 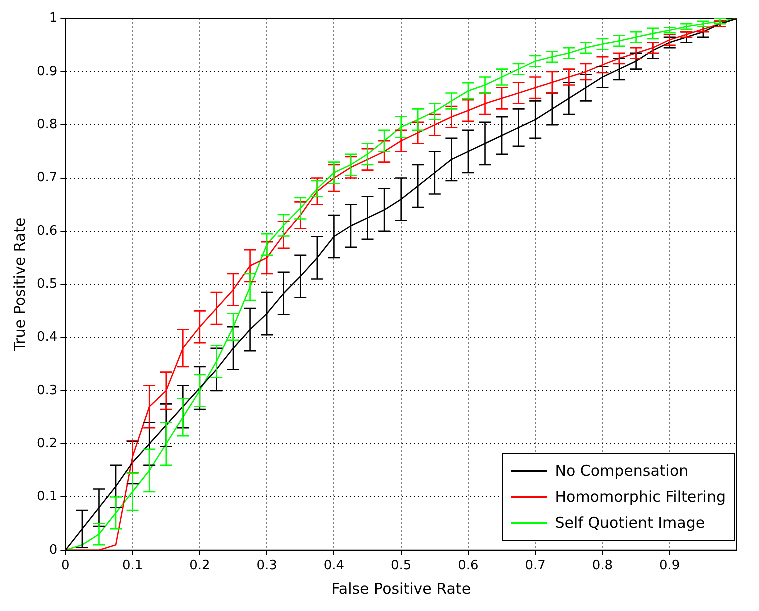 I want to click on y-tick-label: 1, so click(x=53, y=18).